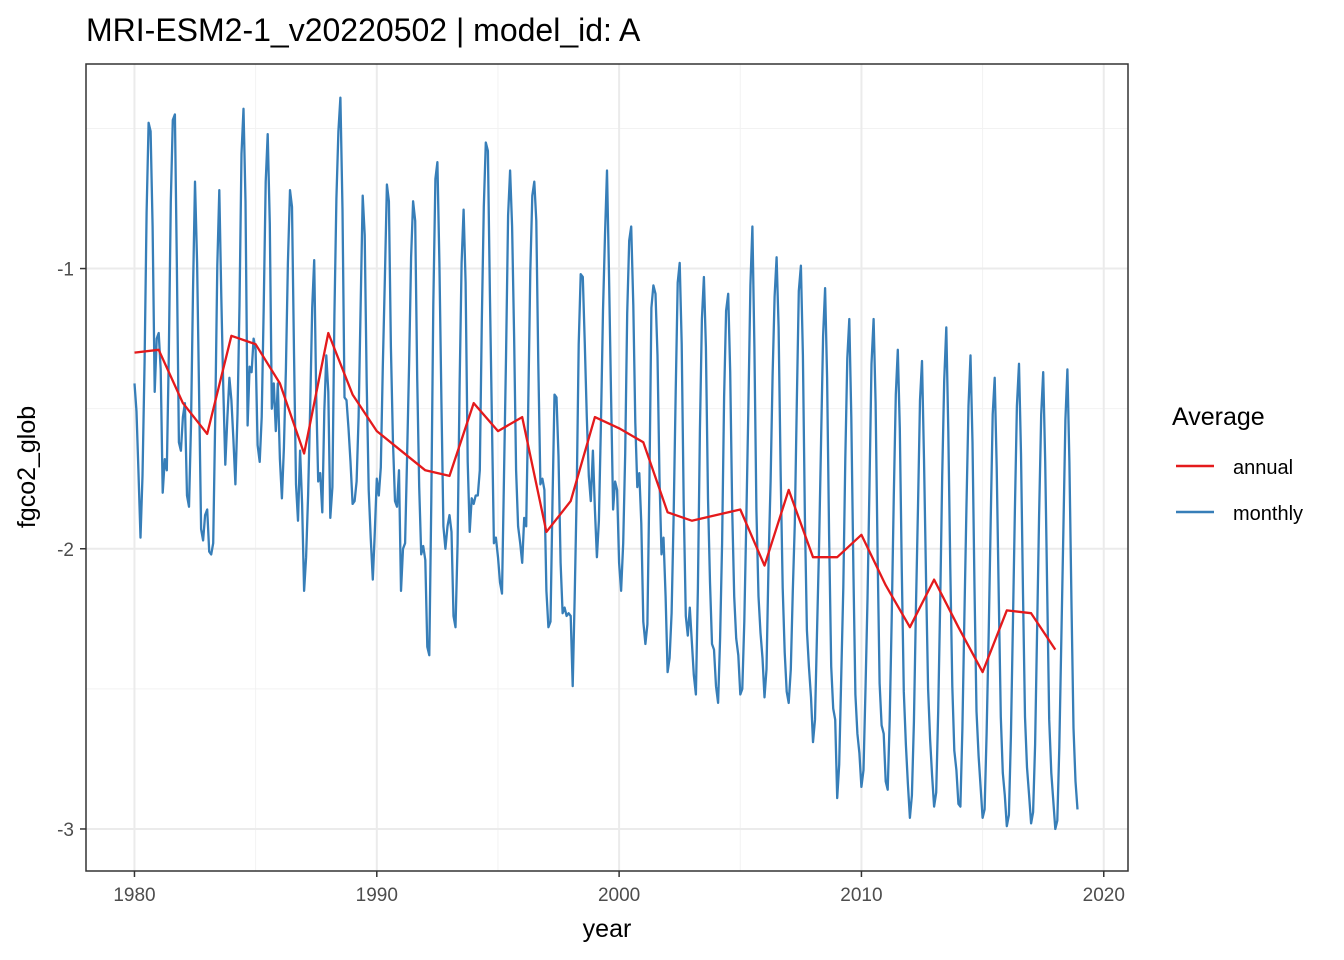 The width and height of the screenshot is (1344, 960). I want to click on x-tick-label: 2010, so click(861, 895).